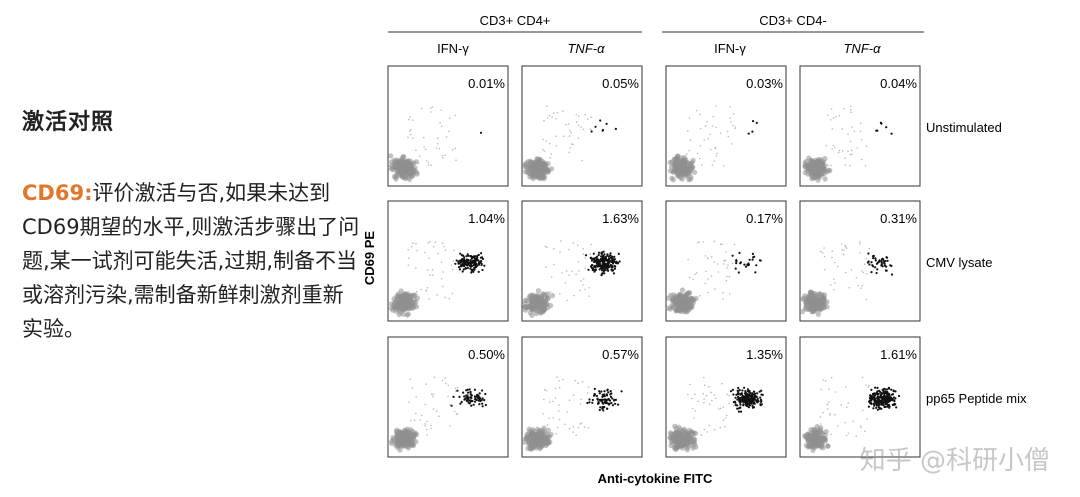 The height and width of the screenshot is (497, 1080). What do you see at coordinates (57, 193) in the screenshot?
I see `cd69-label: CD69:` at bounding box center [57, 193].